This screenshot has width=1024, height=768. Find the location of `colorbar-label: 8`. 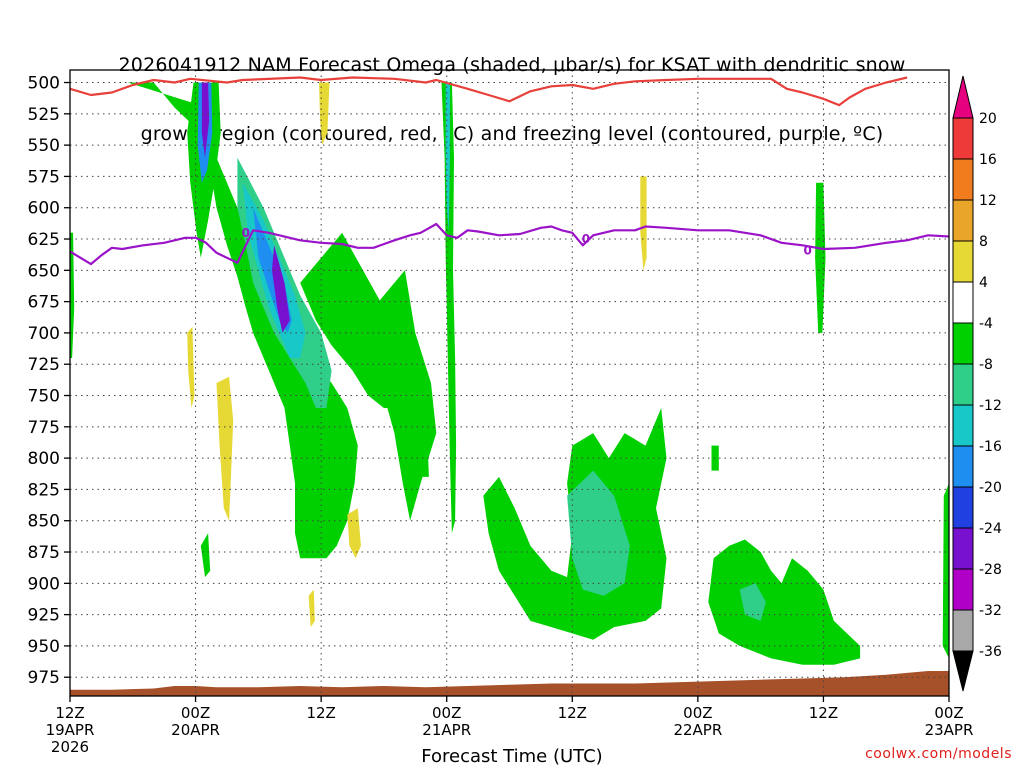

colorbar-label: 8 is located at coordinates (983, 242).